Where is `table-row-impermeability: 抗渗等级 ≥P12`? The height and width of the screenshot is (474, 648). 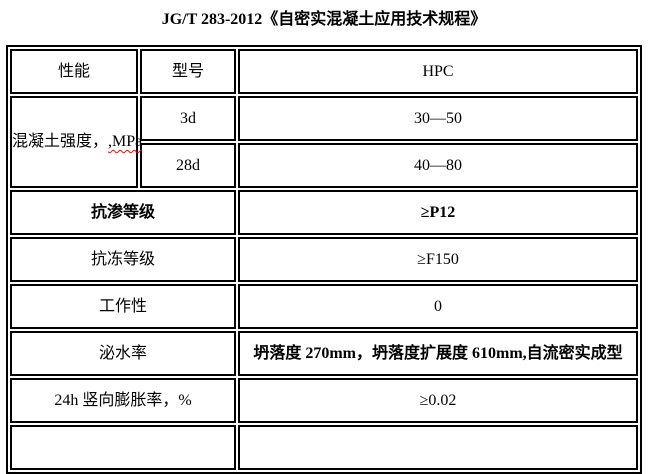 table-row-impermeability: 抗渗等级 ≥P12 is located at coordinates (324, 212).